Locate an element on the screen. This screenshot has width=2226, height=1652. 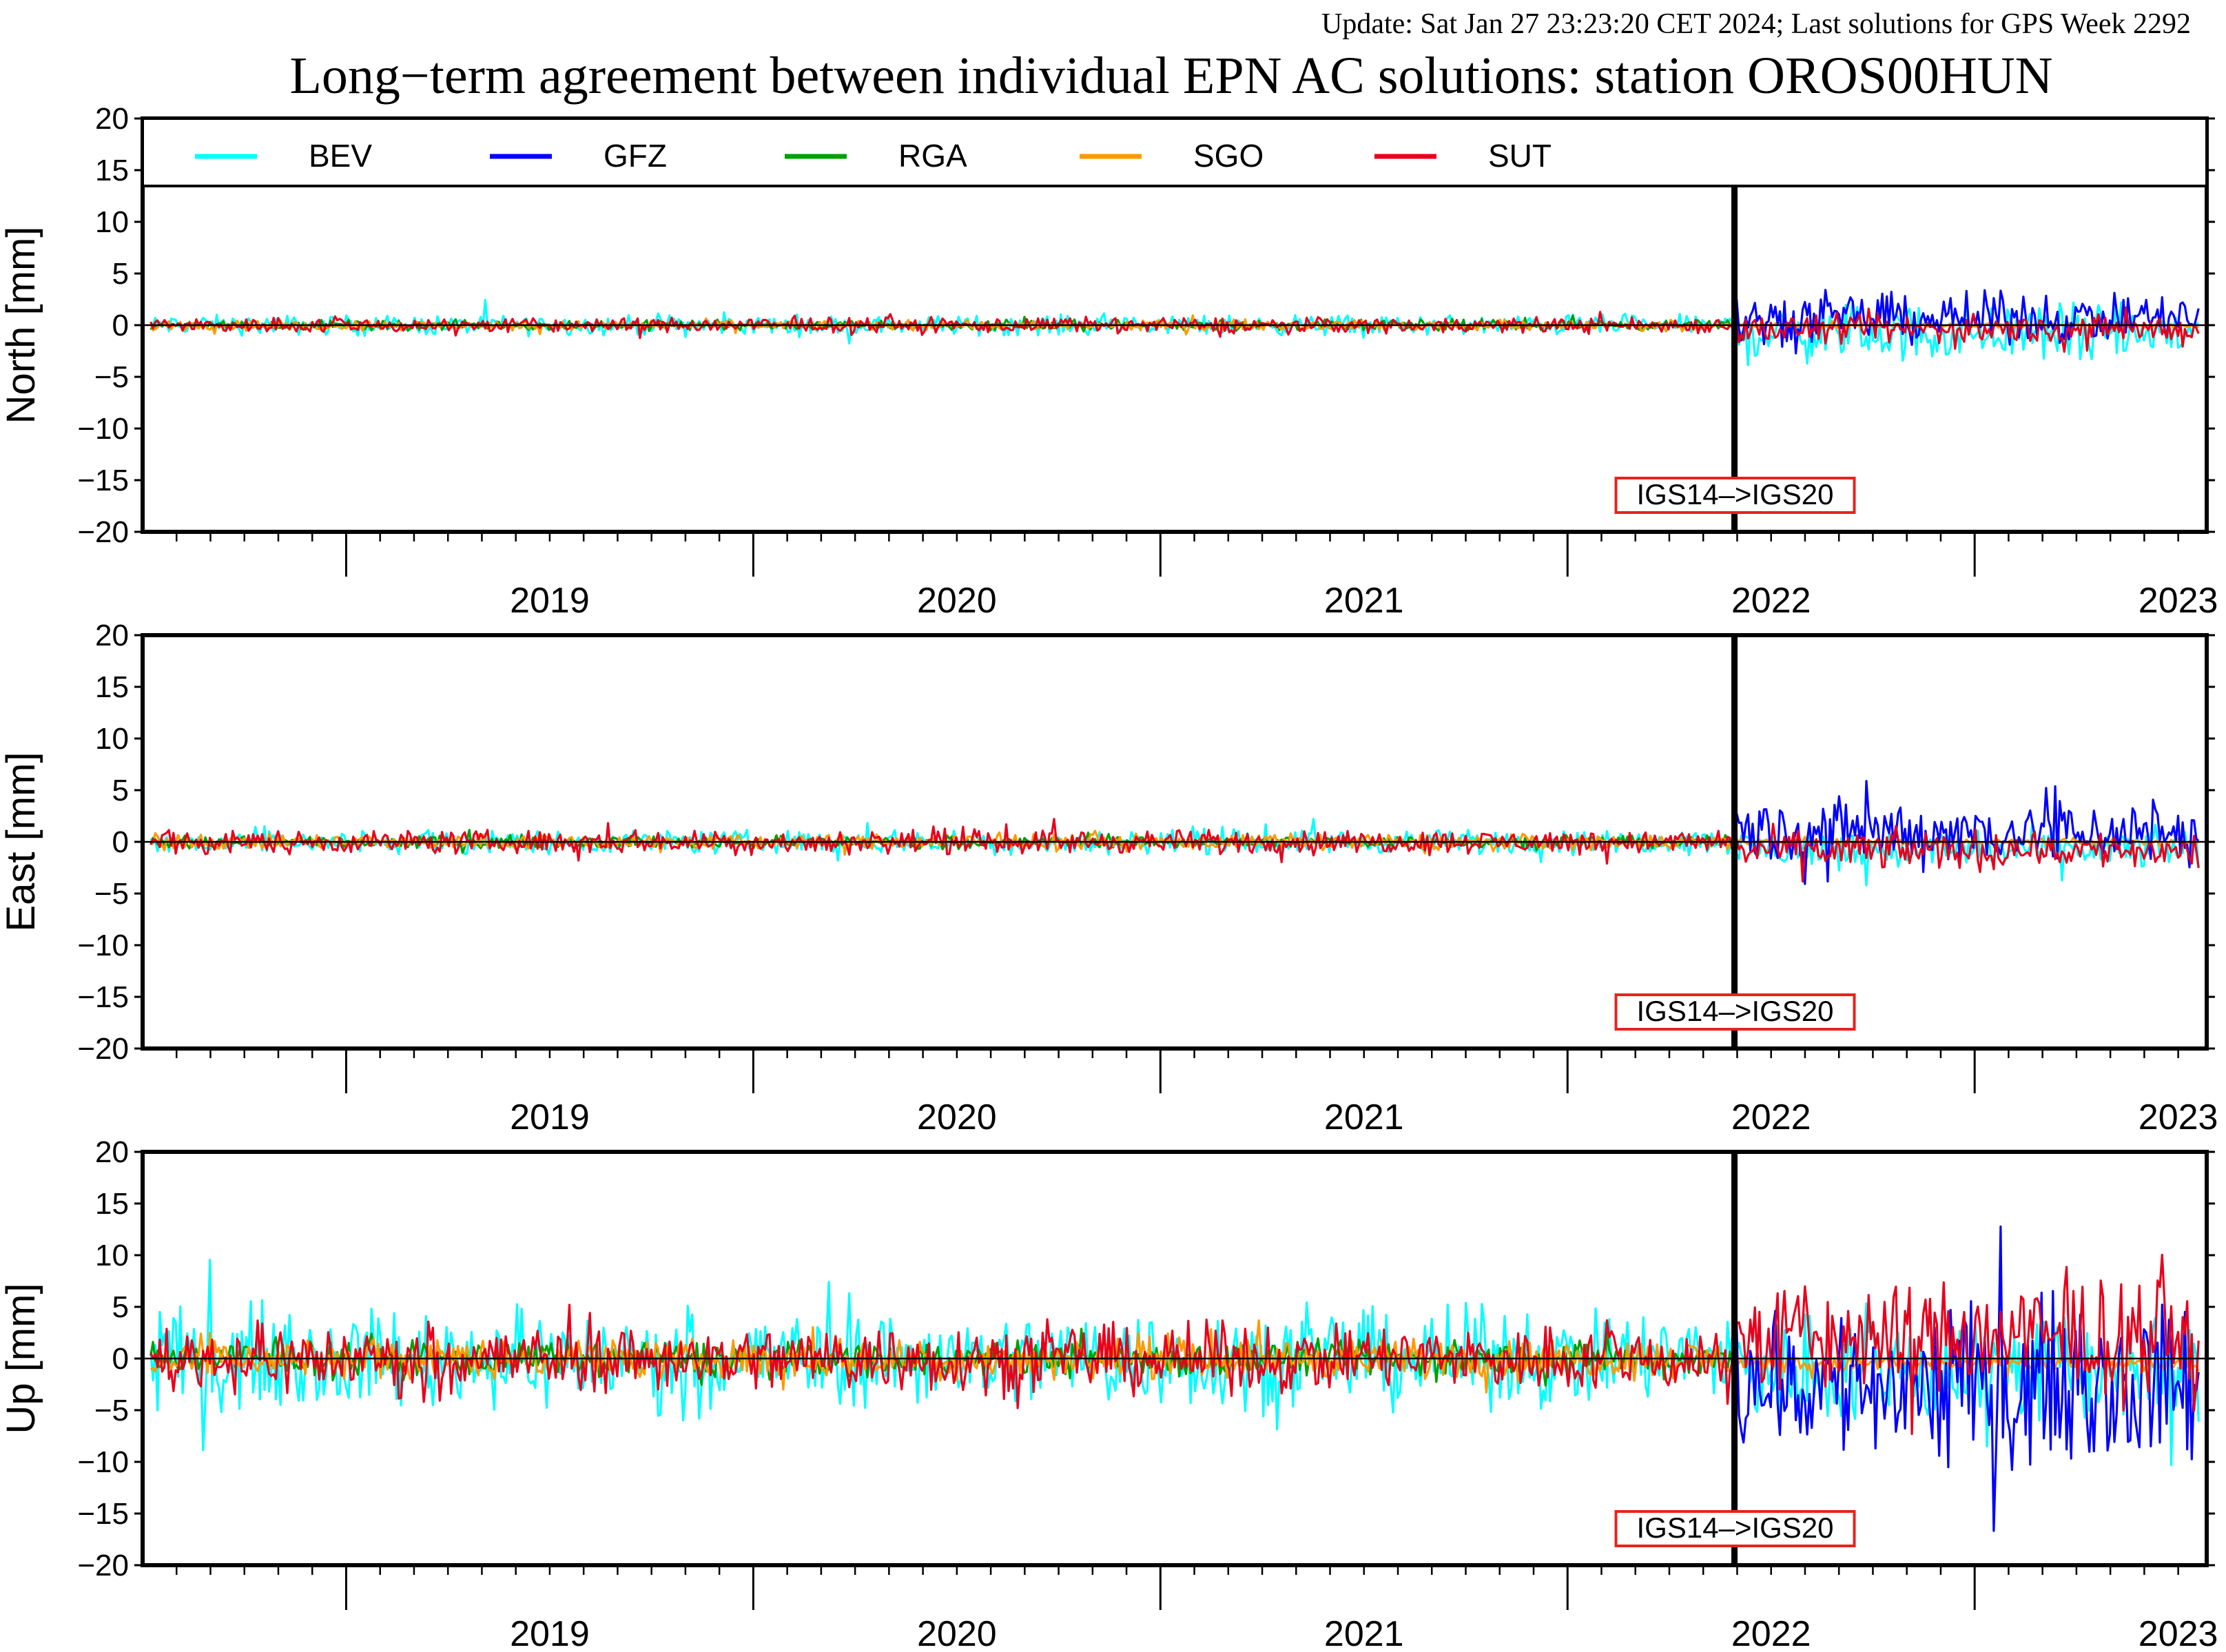
legend-label-sgo: SGO is located at coordinates (1228, 156).